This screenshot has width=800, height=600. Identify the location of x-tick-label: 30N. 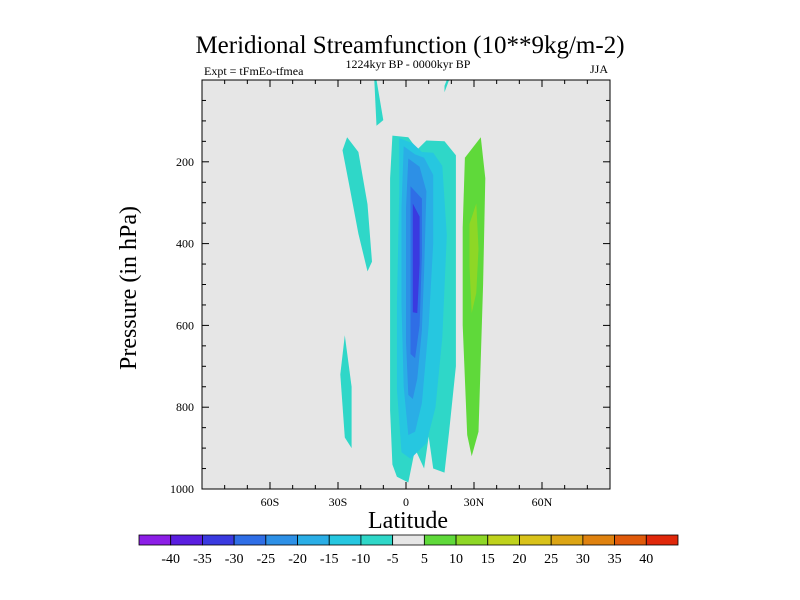
(474, 502).